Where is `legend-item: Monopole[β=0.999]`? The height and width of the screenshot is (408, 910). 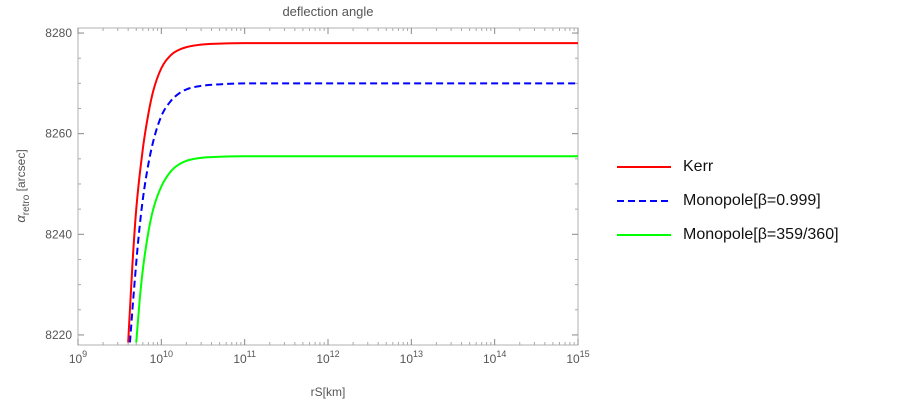
legend-item: Monopole[β=0.999] is located at coordinates (727, 201).